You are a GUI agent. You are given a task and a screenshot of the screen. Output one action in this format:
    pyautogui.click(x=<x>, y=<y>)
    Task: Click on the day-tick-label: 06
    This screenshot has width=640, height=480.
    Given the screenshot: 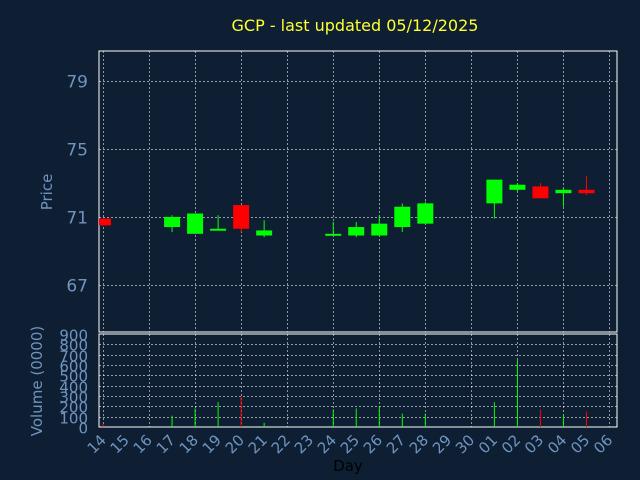 What is the action you would take?
    pyautogui.click(x=603, y=444)
    